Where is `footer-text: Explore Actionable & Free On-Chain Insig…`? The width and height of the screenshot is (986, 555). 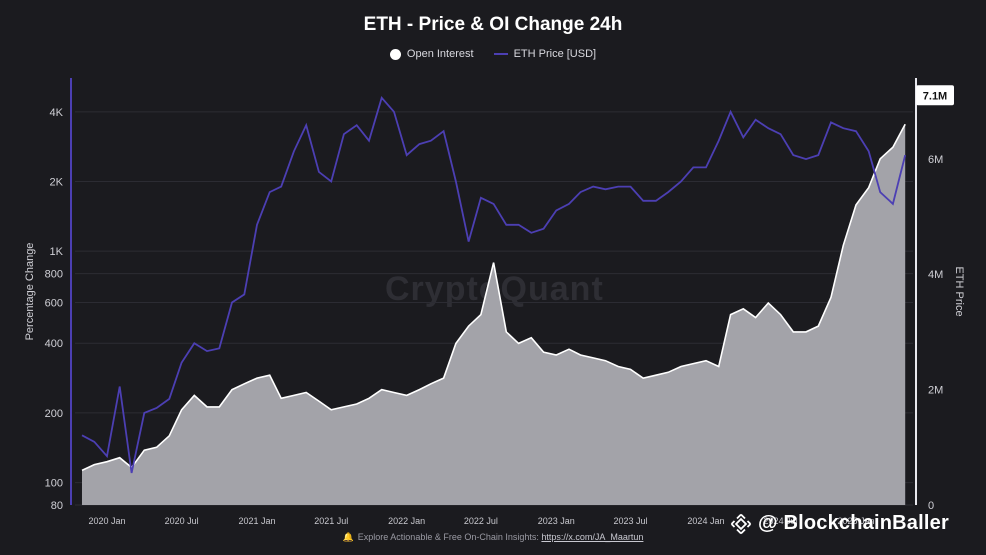 footer-text: Explore Actionable & Free On-Chain Insig… is located at coordinates (449, 537).